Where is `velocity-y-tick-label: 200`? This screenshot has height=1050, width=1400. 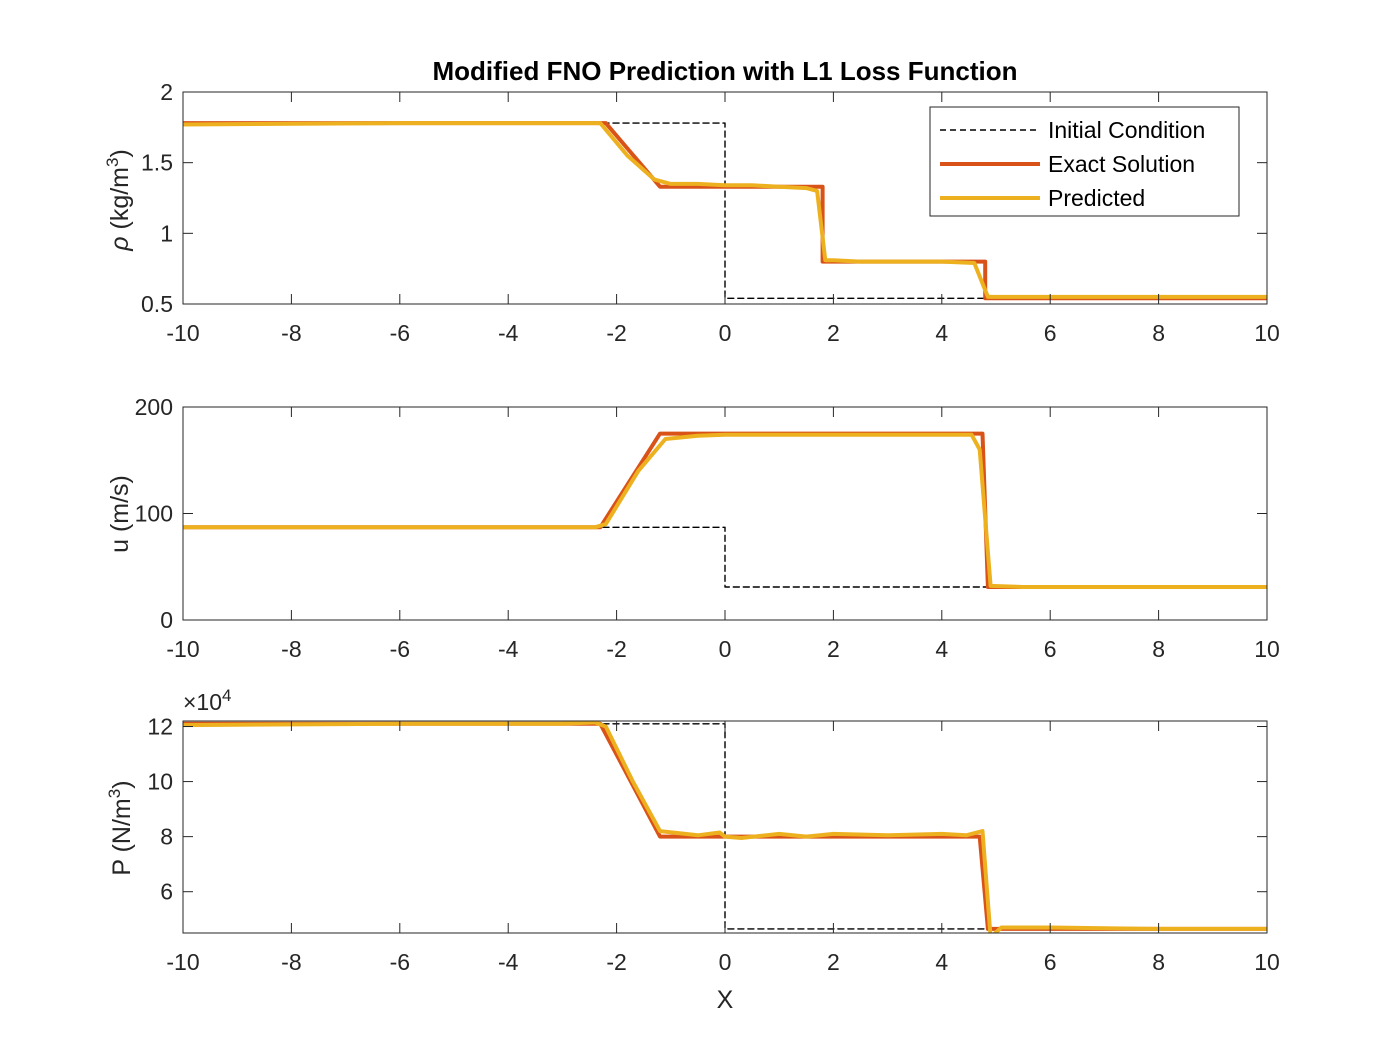 velocity-y-tick-label: 200 is located at coordinates (154, 407).